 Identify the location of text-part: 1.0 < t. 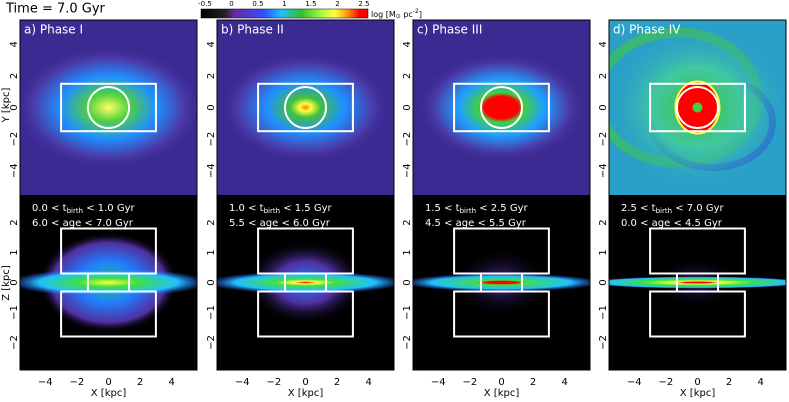
(246, 208).